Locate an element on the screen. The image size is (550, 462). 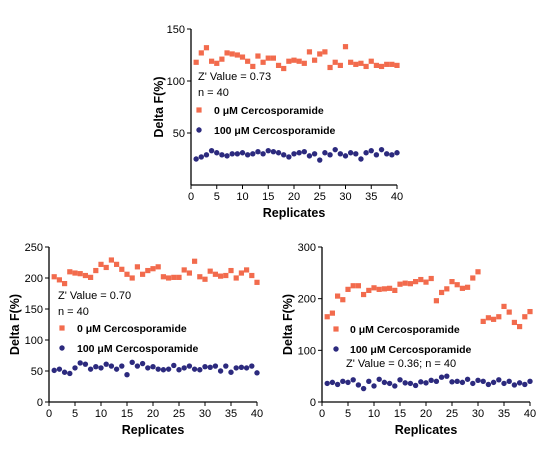
annotation-text: n = 40 is located at coordinates (73, 312).